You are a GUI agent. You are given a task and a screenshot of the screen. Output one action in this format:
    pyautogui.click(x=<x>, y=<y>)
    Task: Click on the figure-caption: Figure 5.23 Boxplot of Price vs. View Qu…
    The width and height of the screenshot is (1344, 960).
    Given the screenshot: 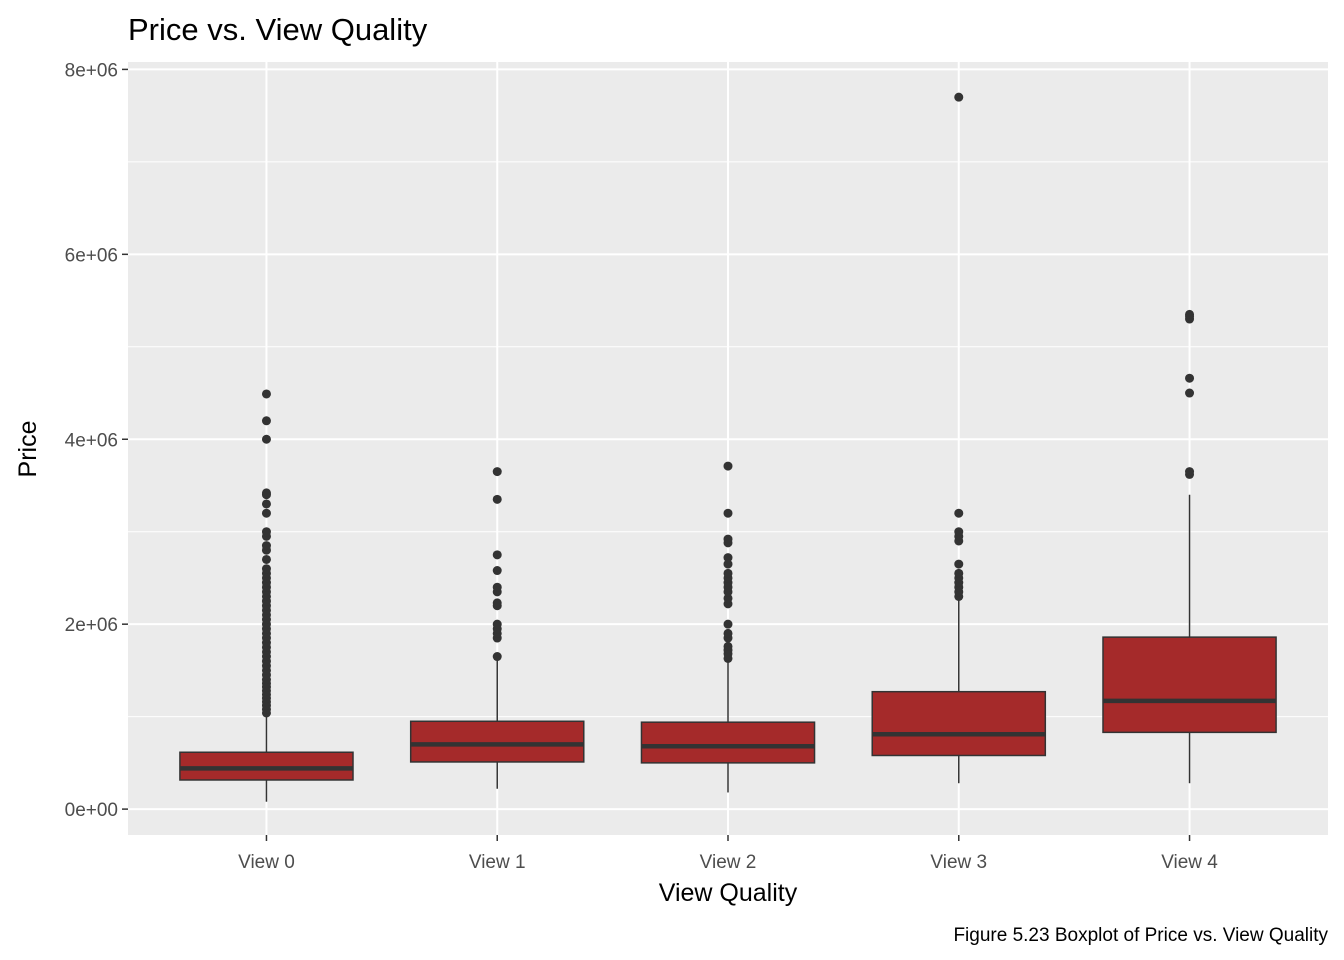 What is the action you would take?
    pyautogui.click(x=1140, y=935)
    